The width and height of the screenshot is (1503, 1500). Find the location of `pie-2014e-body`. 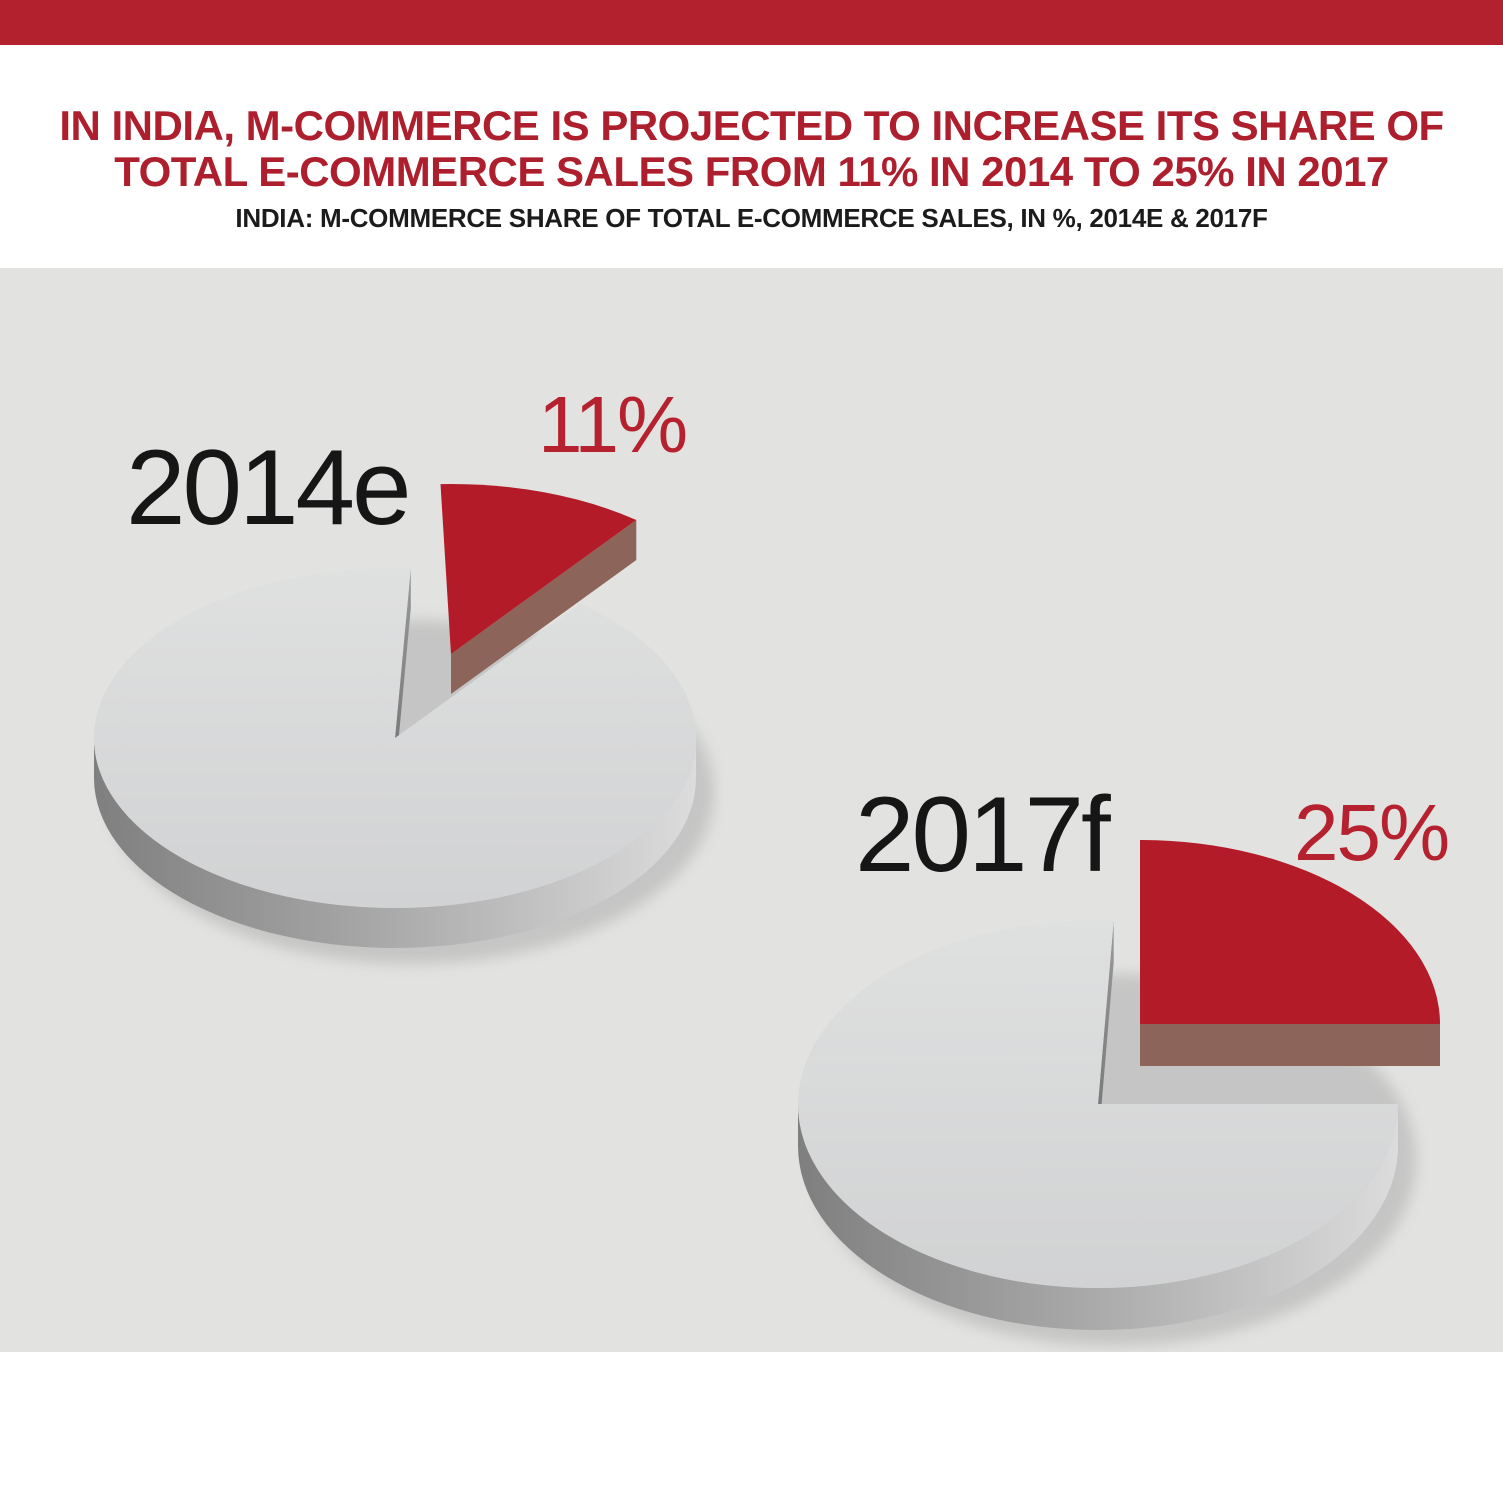

pie-2014e-body is located at coordinates (394, 737).